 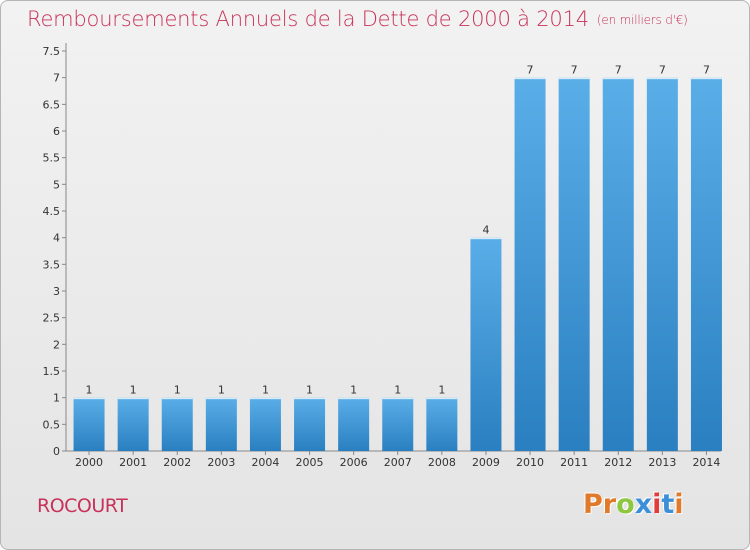 What do you see at coordinates (442, 462) in the screenshot?
I see `x-tick-label: 2008` at bounding box center [442, 462].